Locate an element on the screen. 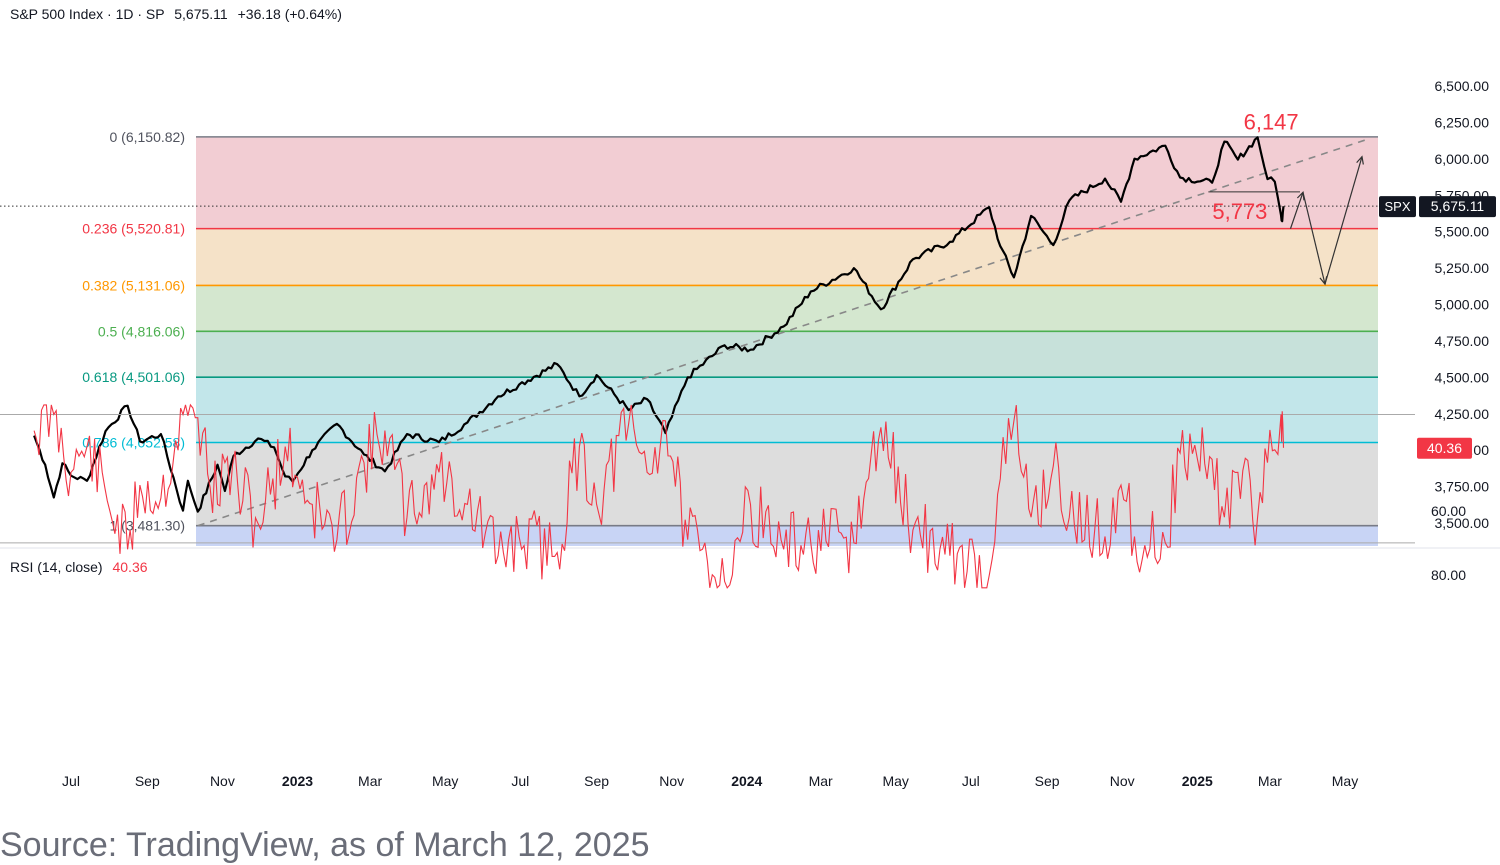 Image resolution: width=1500 pixels, height=865 pixels. price-change: +36.18 (+0.64%) is located at coordinates (289, 14).